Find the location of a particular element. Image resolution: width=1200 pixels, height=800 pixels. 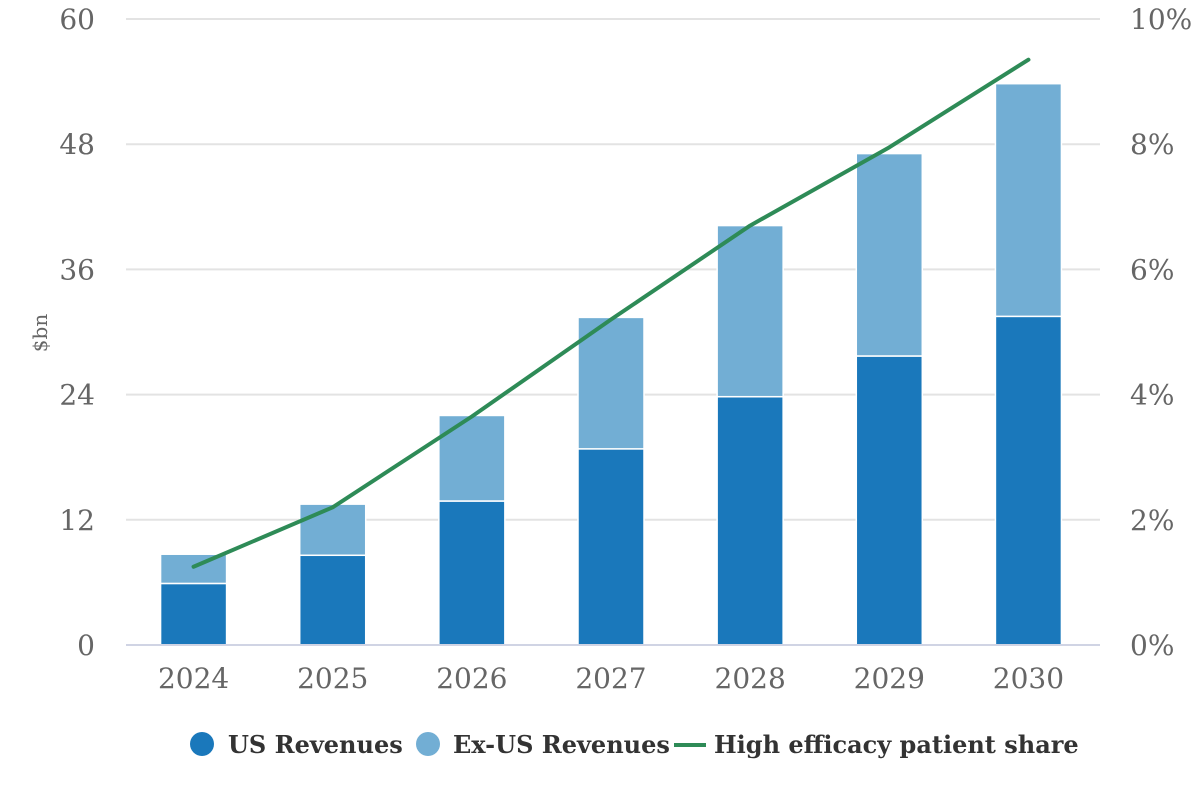

y2-tick-label: 8% is located at coordinates (1152, 144).